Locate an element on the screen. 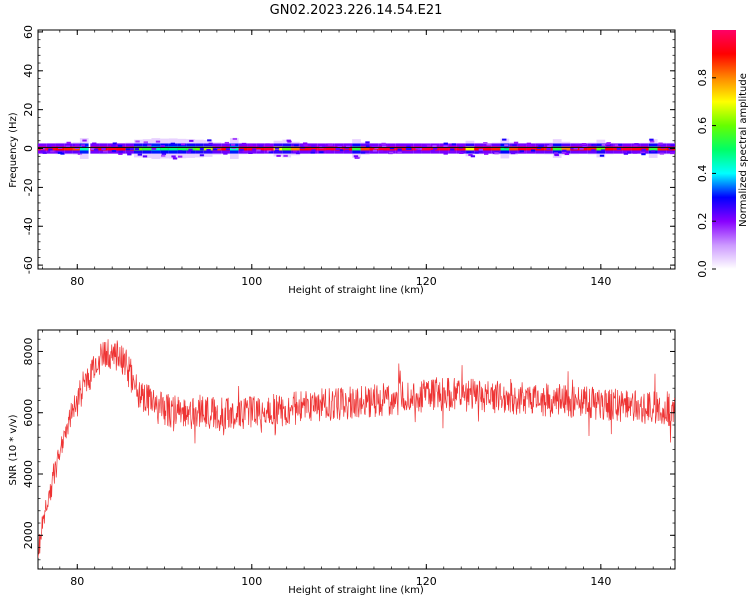 This screenshot has width=750, height=604. colorbar-tick-label: 0.0 is located at coordinates (702, 269).